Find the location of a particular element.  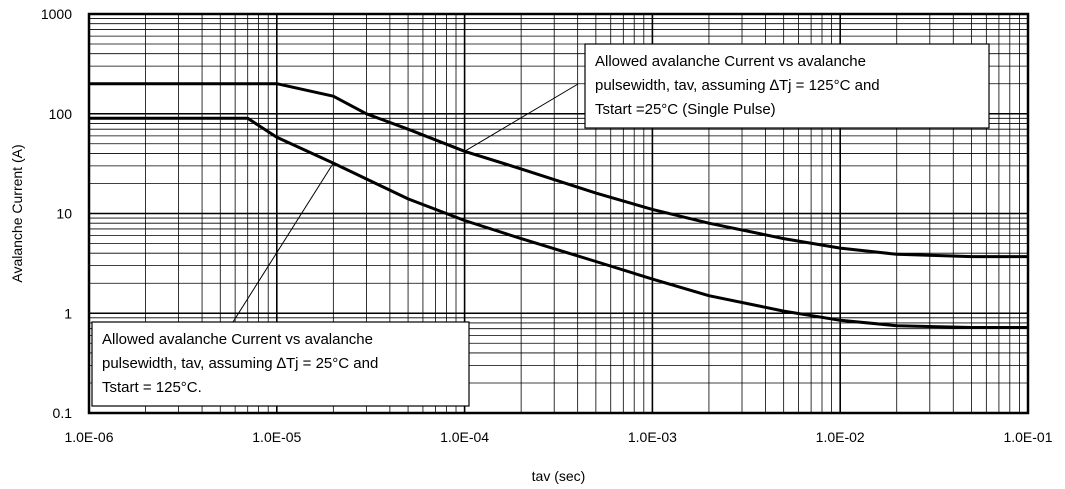

x-axis-title: tav (sec) is located at coordinates (559, 476).